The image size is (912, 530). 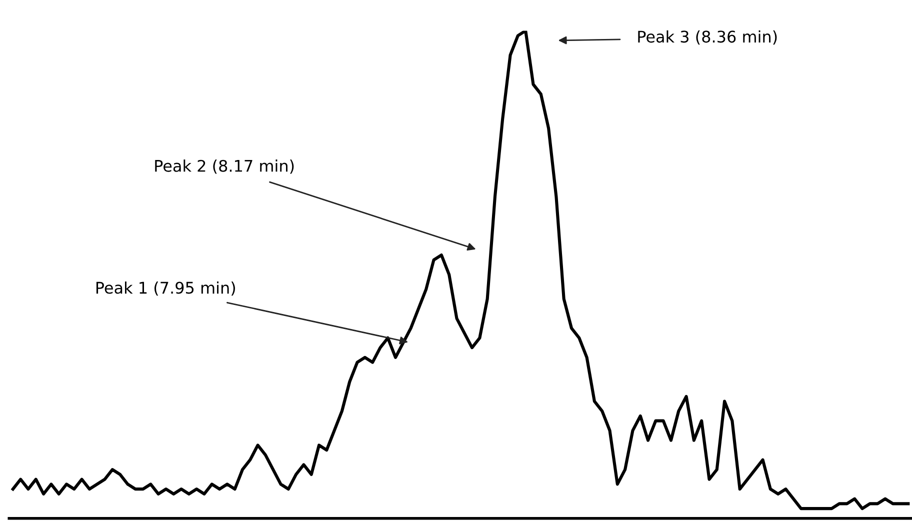 What do you see at coordinates (707, 37) in the screenshot?
I see `annotation: Peak 3 (8.36 min)` at bounding box center [707, 37].